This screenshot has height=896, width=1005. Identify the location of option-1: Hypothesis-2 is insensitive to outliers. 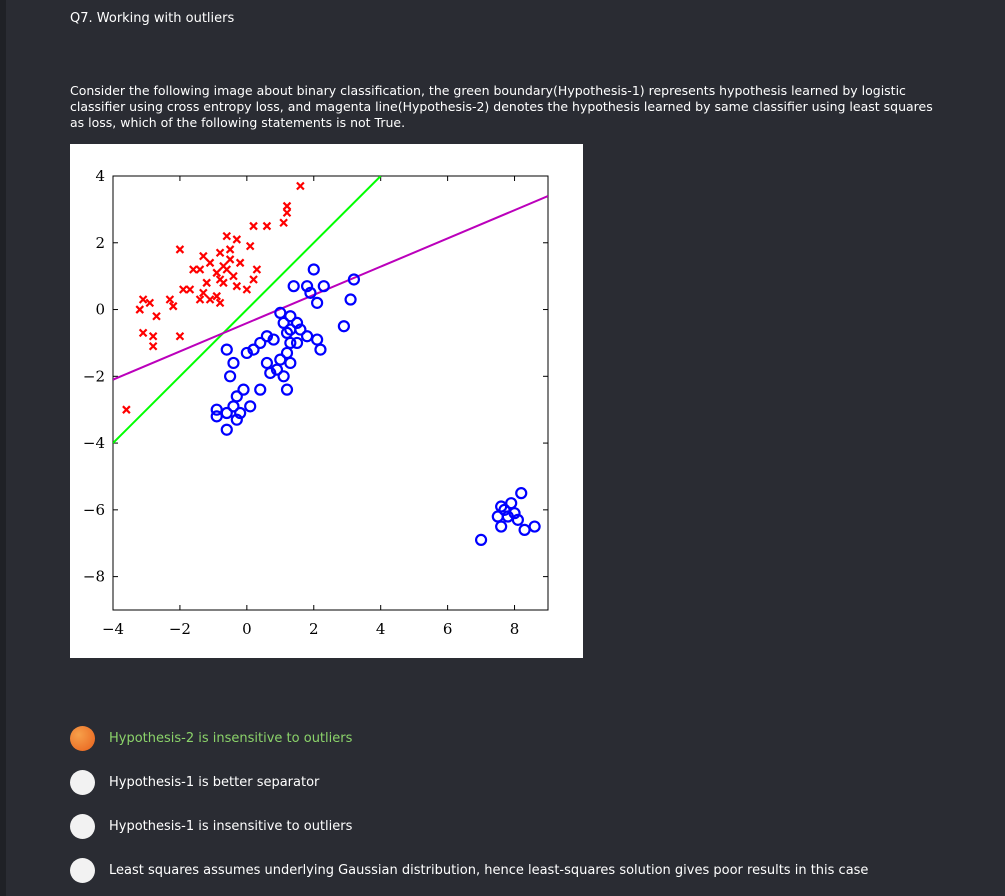
(520, 738).